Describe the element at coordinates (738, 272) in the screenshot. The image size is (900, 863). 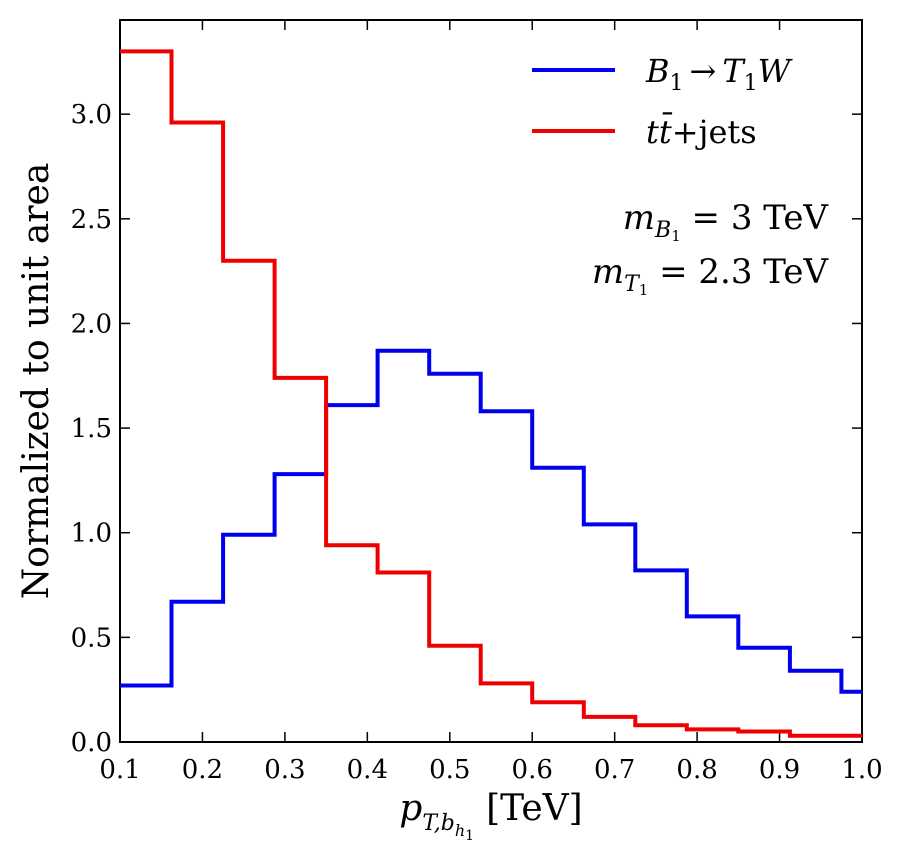
I see `annot2-rest: = 2.3 TeV` at that location.